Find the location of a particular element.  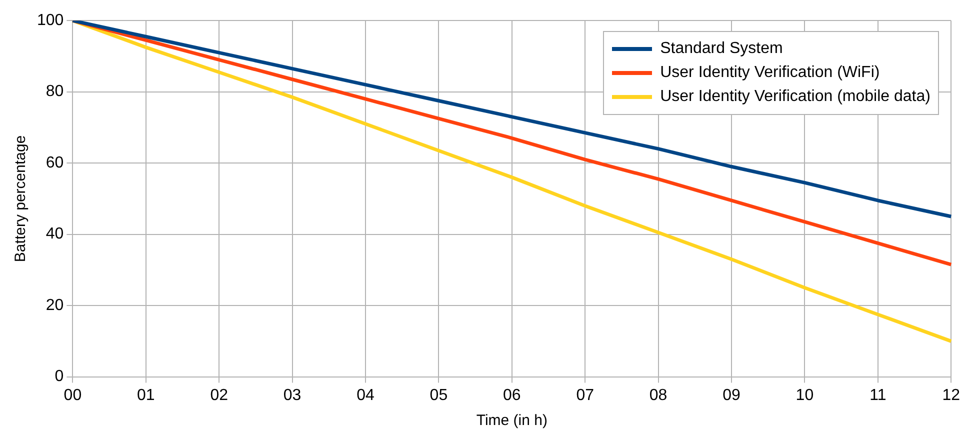

x-tick-label: 09 is located at coordinates (731, 395).